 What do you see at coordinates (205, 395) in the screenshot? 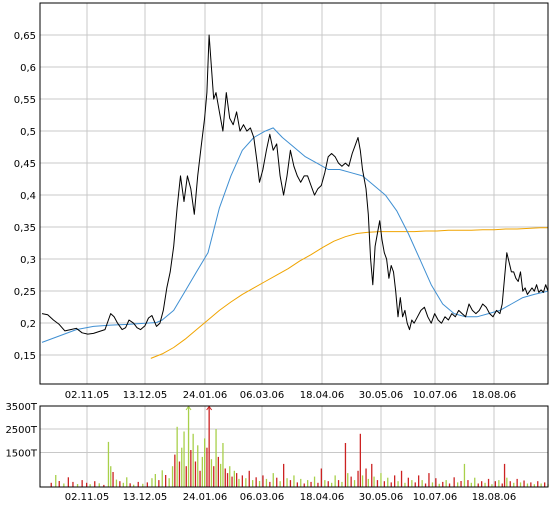
I see `price-x-tick-label: 24.01.06` at bounding box center [205, 395].